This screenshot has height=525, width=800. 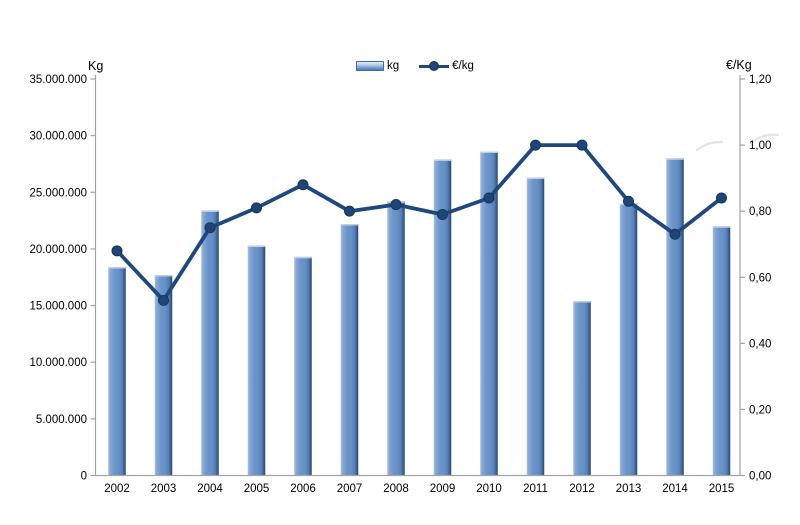 I want to click on x-axis-label-2003: 2003, so click(x=164, y=489).